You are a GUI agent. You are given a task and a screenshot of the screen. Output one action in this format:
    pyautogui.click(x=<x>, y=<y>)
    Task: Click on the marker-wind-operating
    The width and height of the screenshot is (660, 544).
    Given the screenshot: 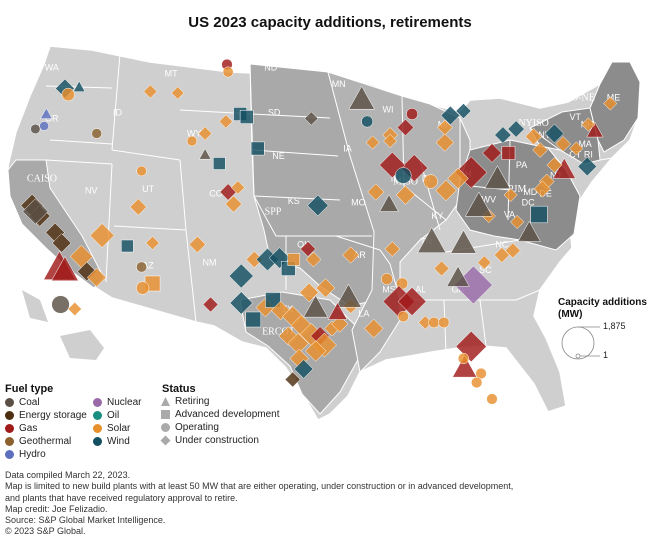 What is the action you would take?
    pyautogui.click(x=403, y=175)
    